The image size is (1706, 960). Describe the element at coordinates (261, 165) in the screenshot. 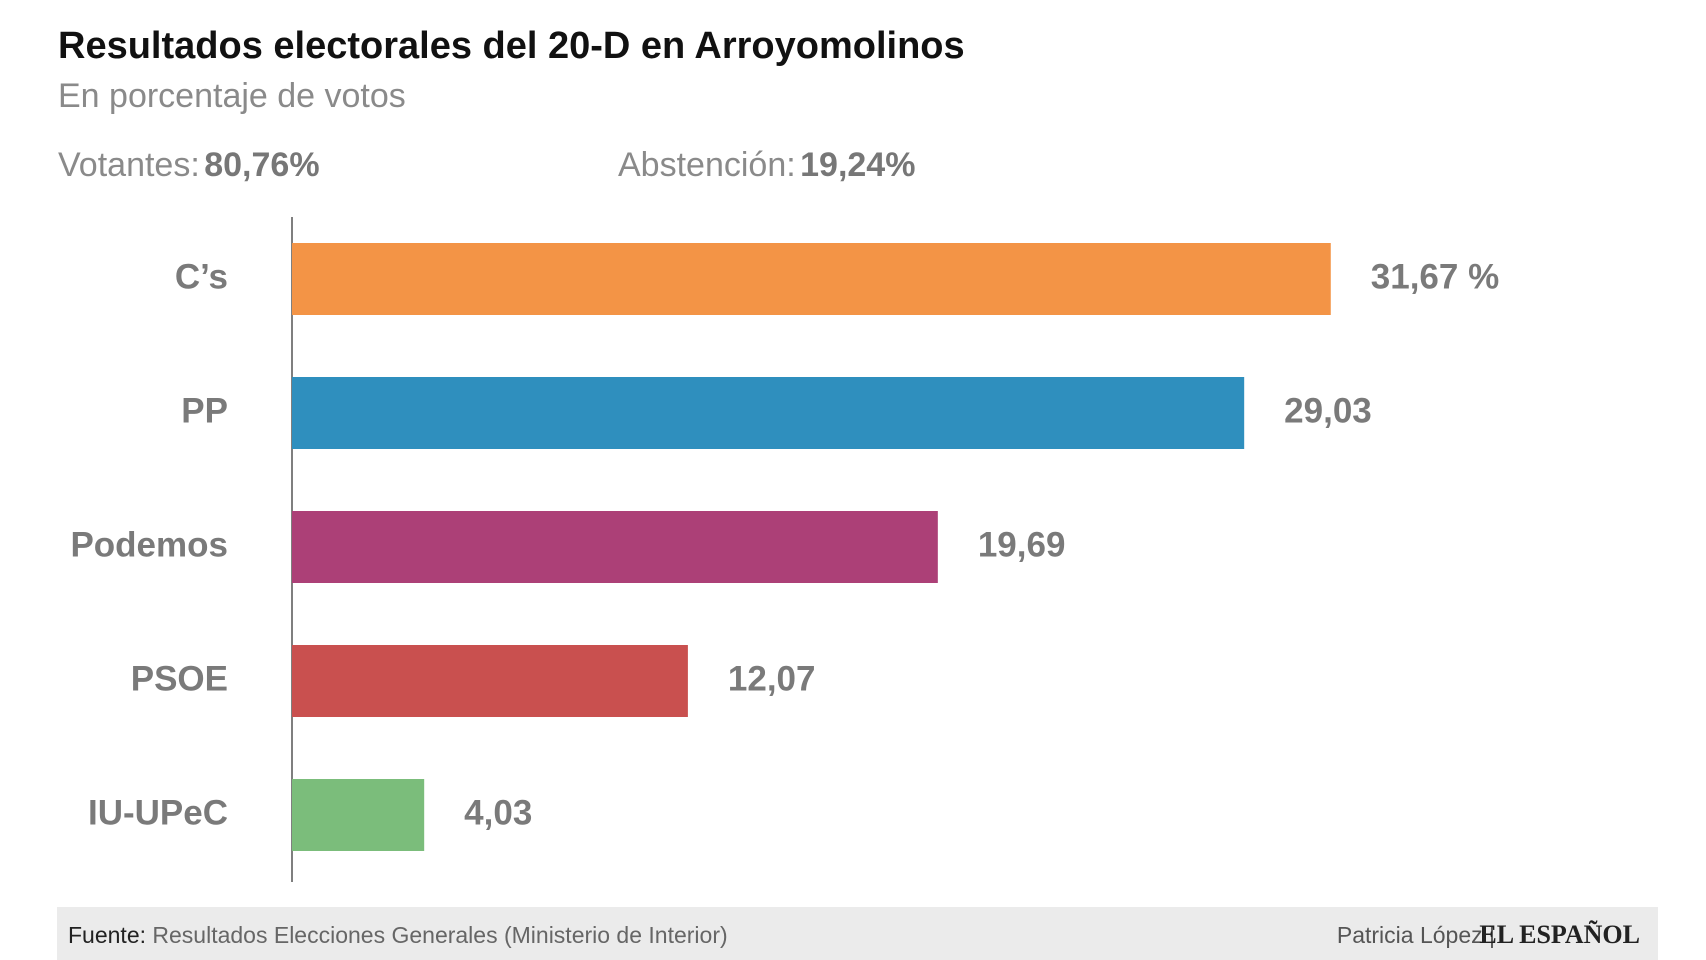

I see `stat-value: 80,76%` at that location.